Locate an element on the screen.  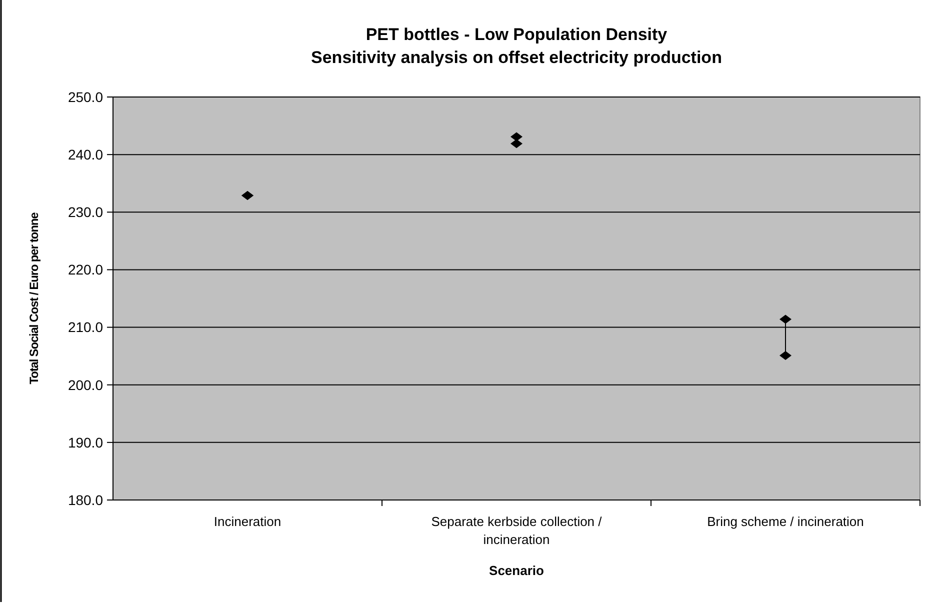
y-tick-label: 190.0 is located at coordinates (86, 442).